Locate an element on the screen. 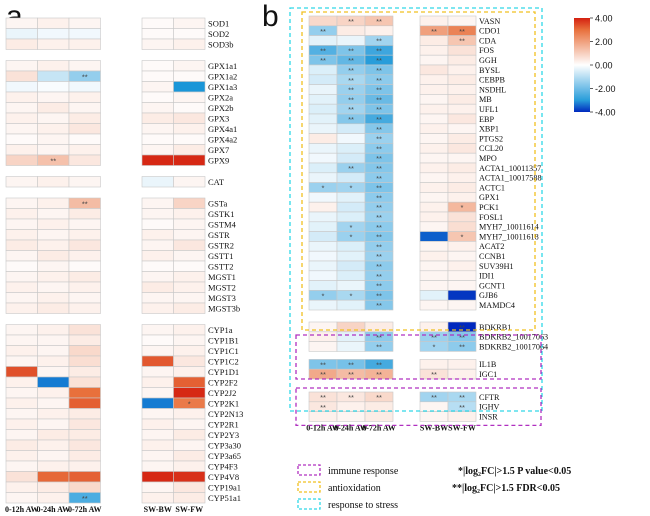  gene-label: CYP1C2 is located at coordinates (223, 361).